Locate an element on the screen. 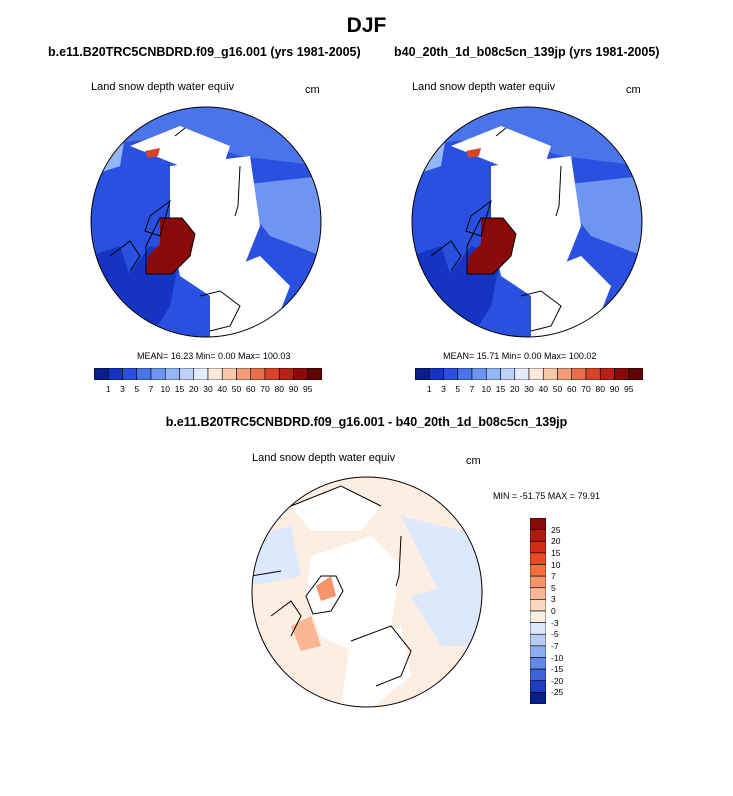 This screenshot has width=733, height=796. diff-colorbar is located at coordinates (538, 611).